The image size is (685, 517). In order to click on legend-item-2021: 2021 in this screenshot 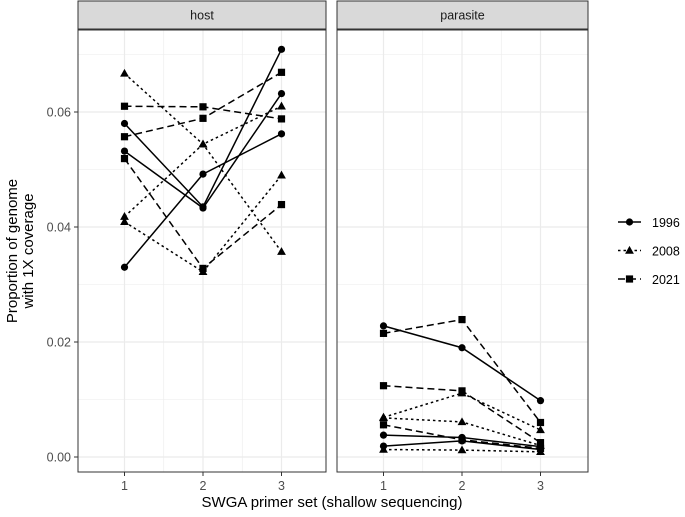, I will do `click(649, 280)`.